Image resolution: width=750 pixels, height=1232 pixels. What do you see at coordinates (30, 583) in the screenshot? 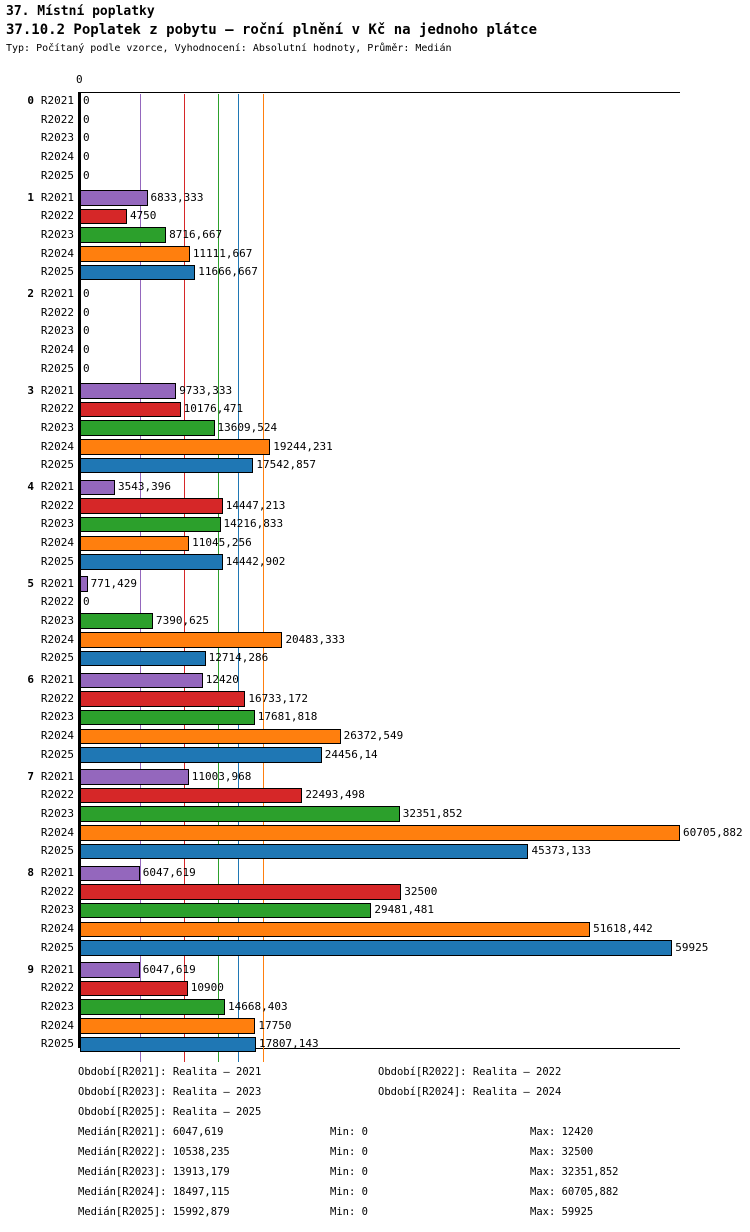
I see `group-label: 5` at bounding box center [30, 583].